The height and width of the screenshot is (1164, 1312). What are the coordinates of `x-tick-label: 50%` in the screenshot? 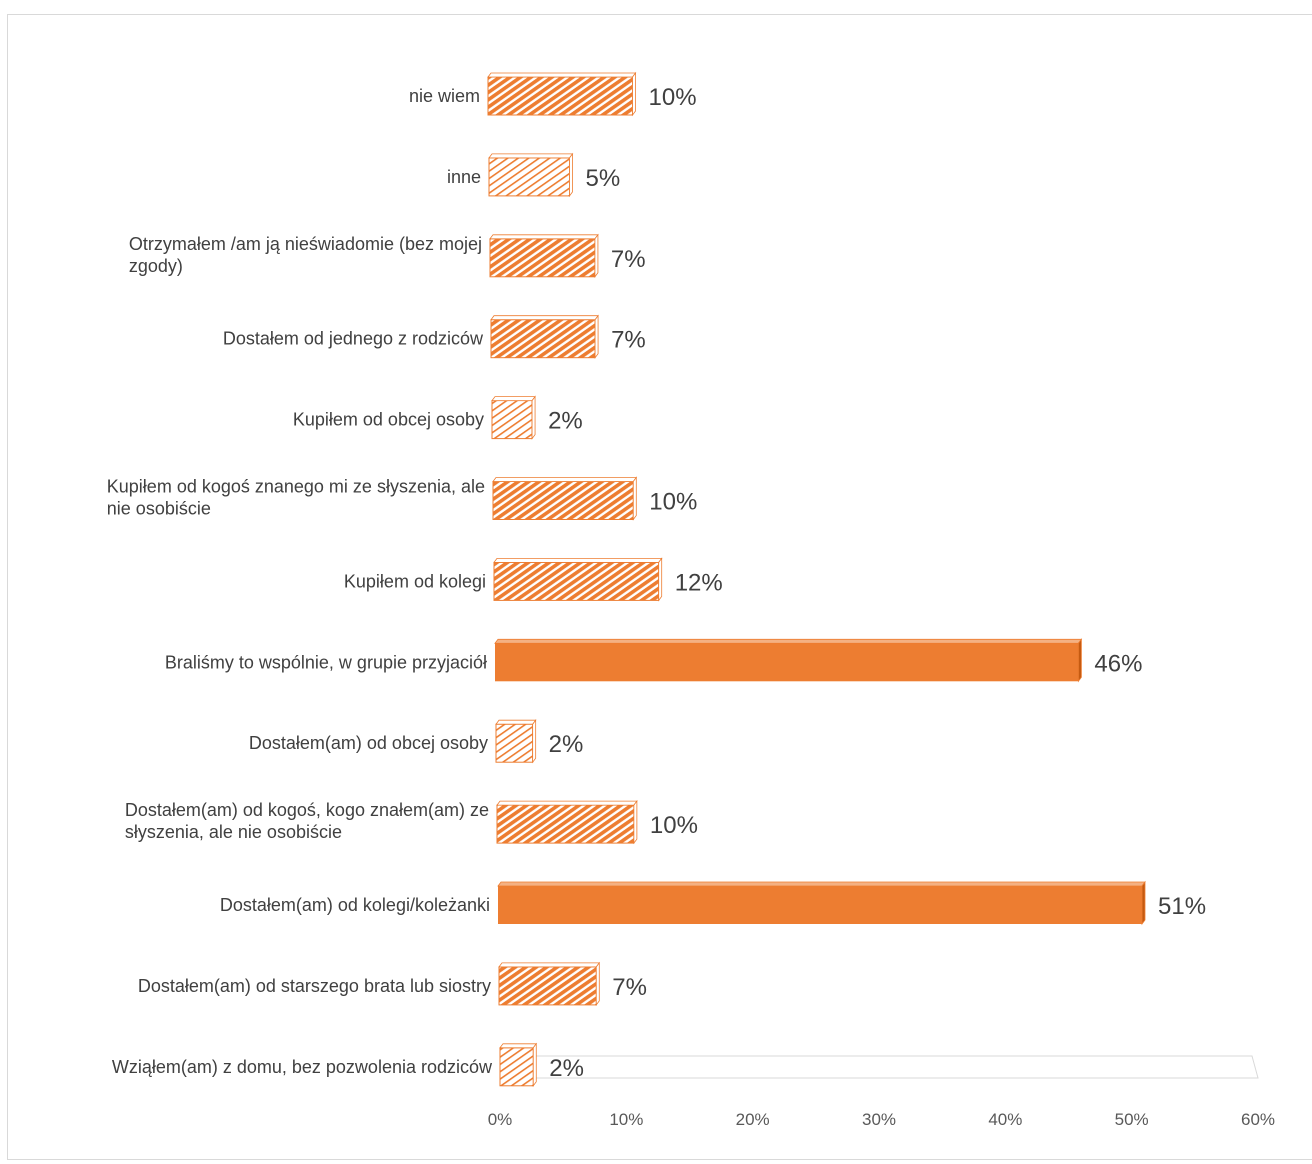 It's located at (1132, 1119).